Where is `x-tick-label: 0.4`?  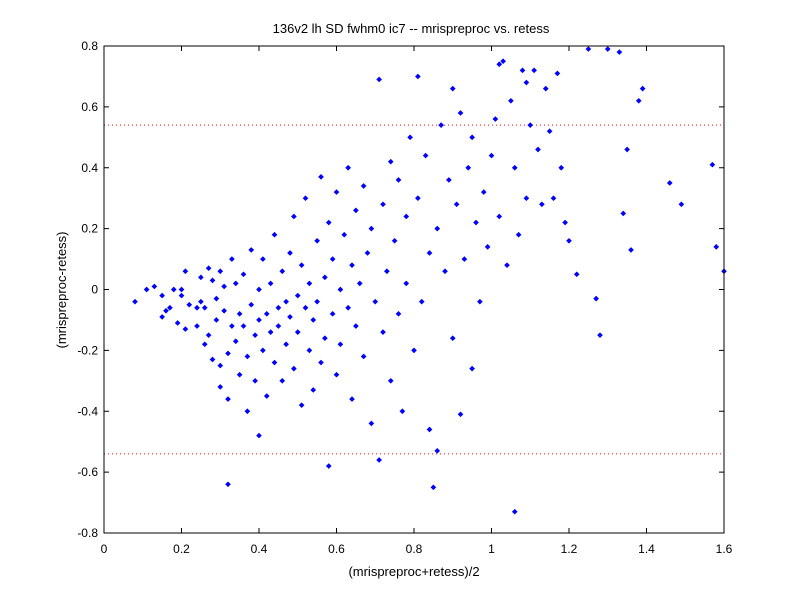
x-tick-label: 0.4 is located at coordinates (259, 549).